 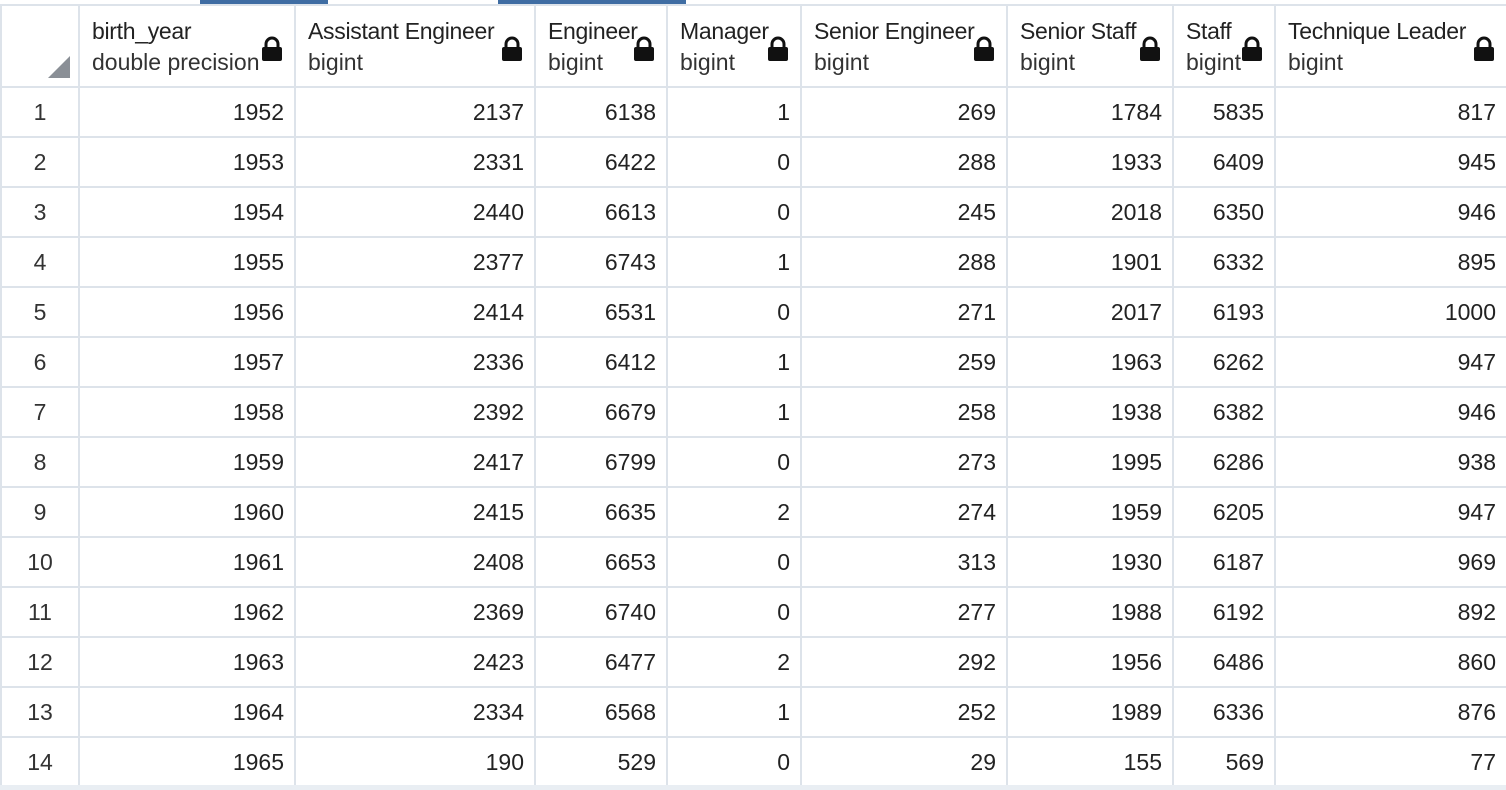 What do you see at coordinates (601, 262) in the screenshot?
I see `table-cell: 6743` at bounding box center [601, 262].